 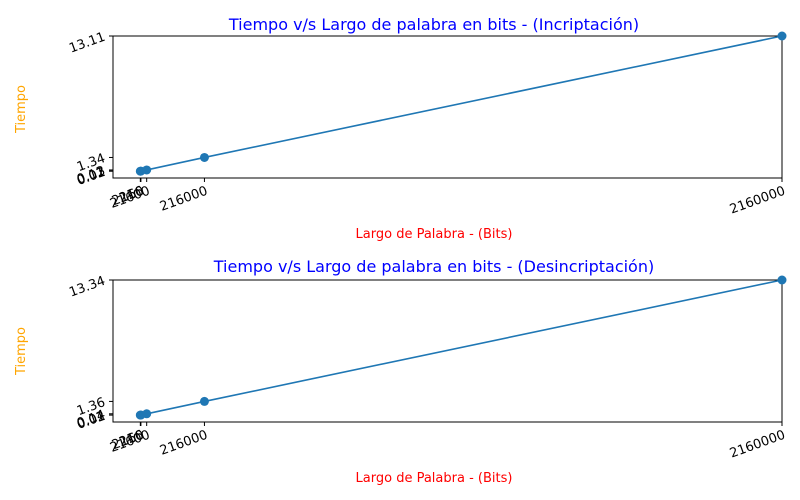 What do you see at coordinates (87, 287) in the screenshot?
I see `y-tick-label: 13.34` at bounding box center [87, 287].